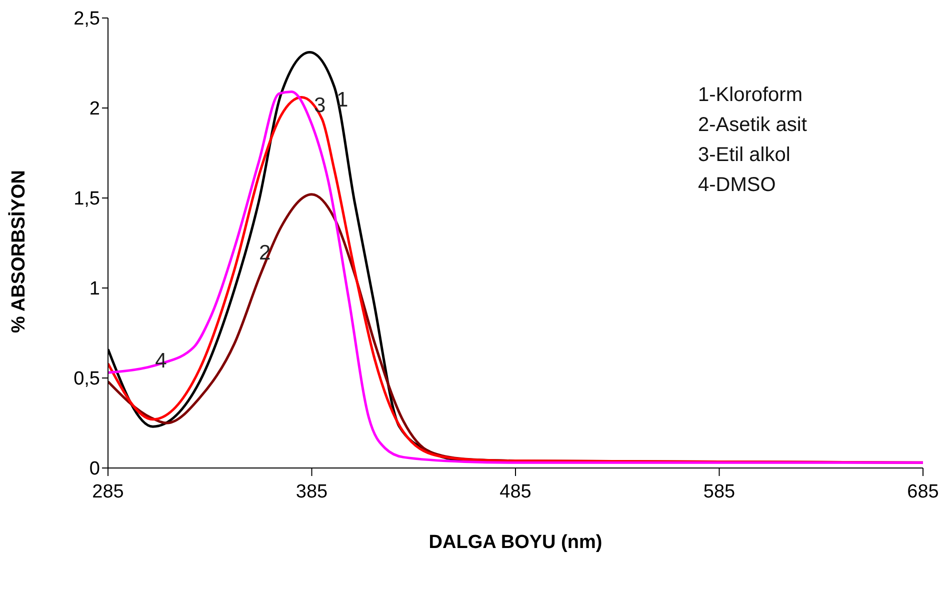 The height and width of the screenshot is (601, 943). What do you see at coordinates (751, 95) in the screenshot?
I see `annotation: 1-Kloroform` at bounding box center [751, 95].